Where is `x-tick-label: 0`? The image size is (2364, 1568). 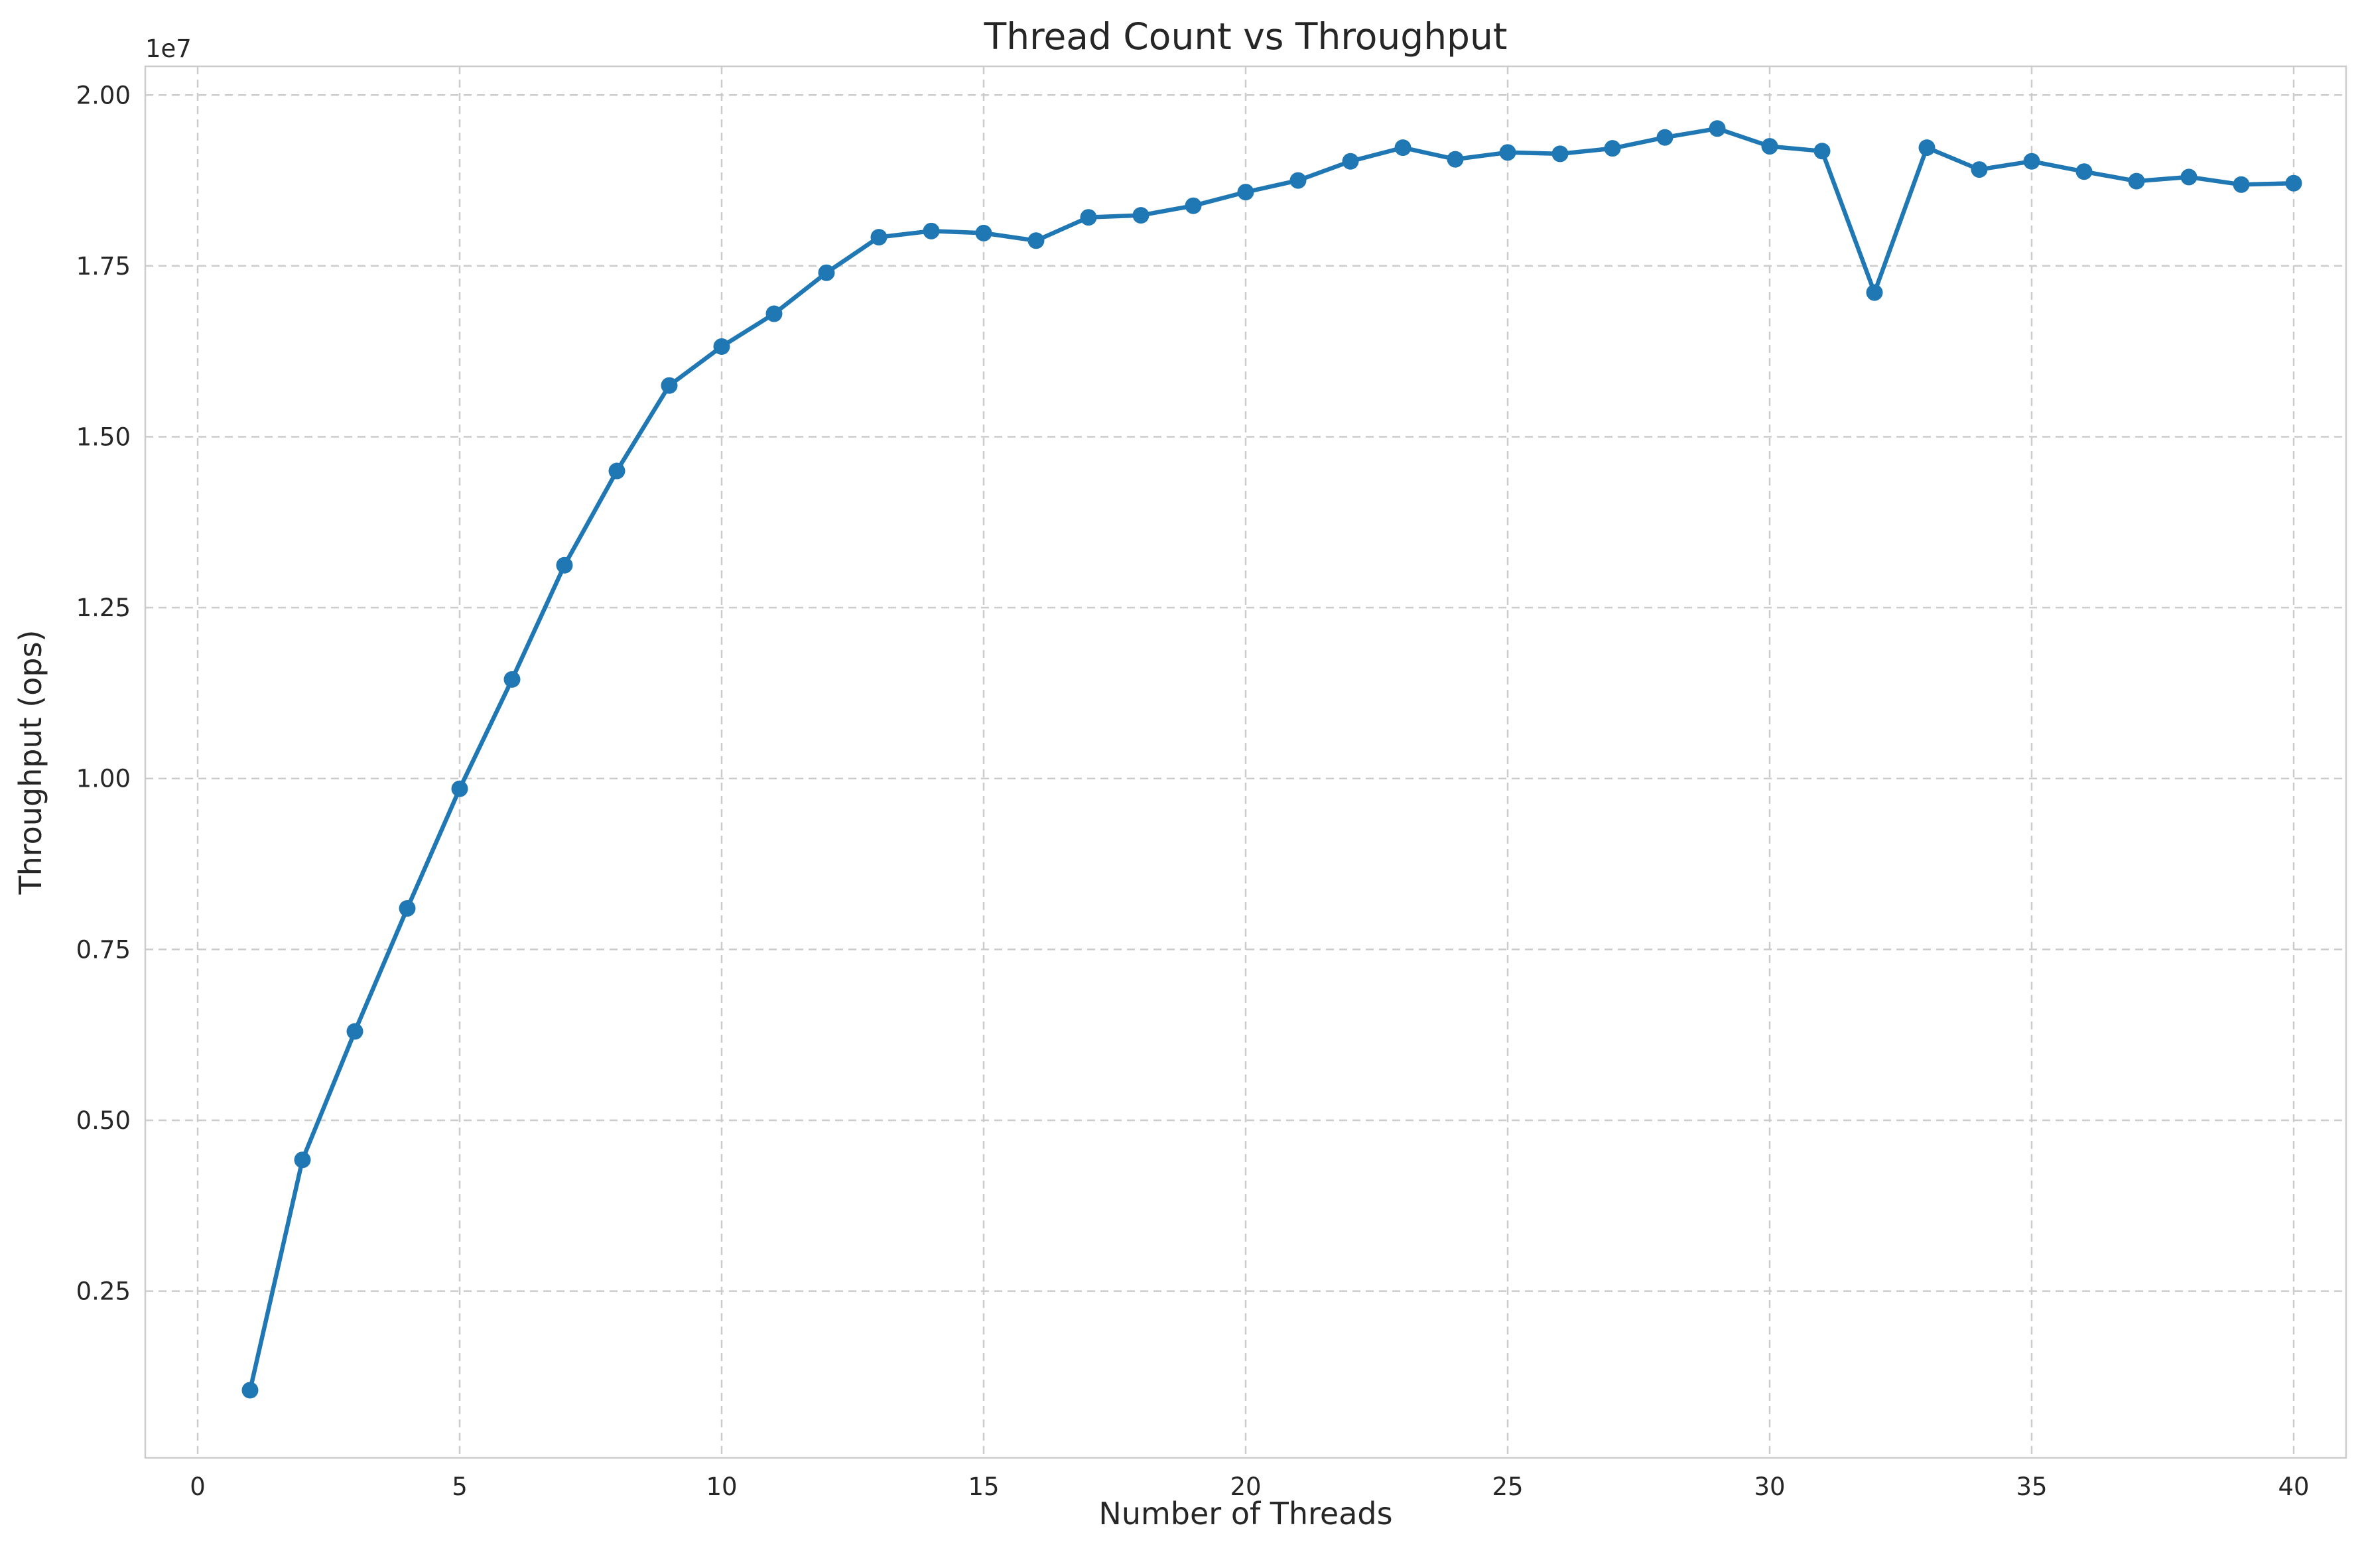
x-tick-label: 0 is located at coordinates (198, 1487).